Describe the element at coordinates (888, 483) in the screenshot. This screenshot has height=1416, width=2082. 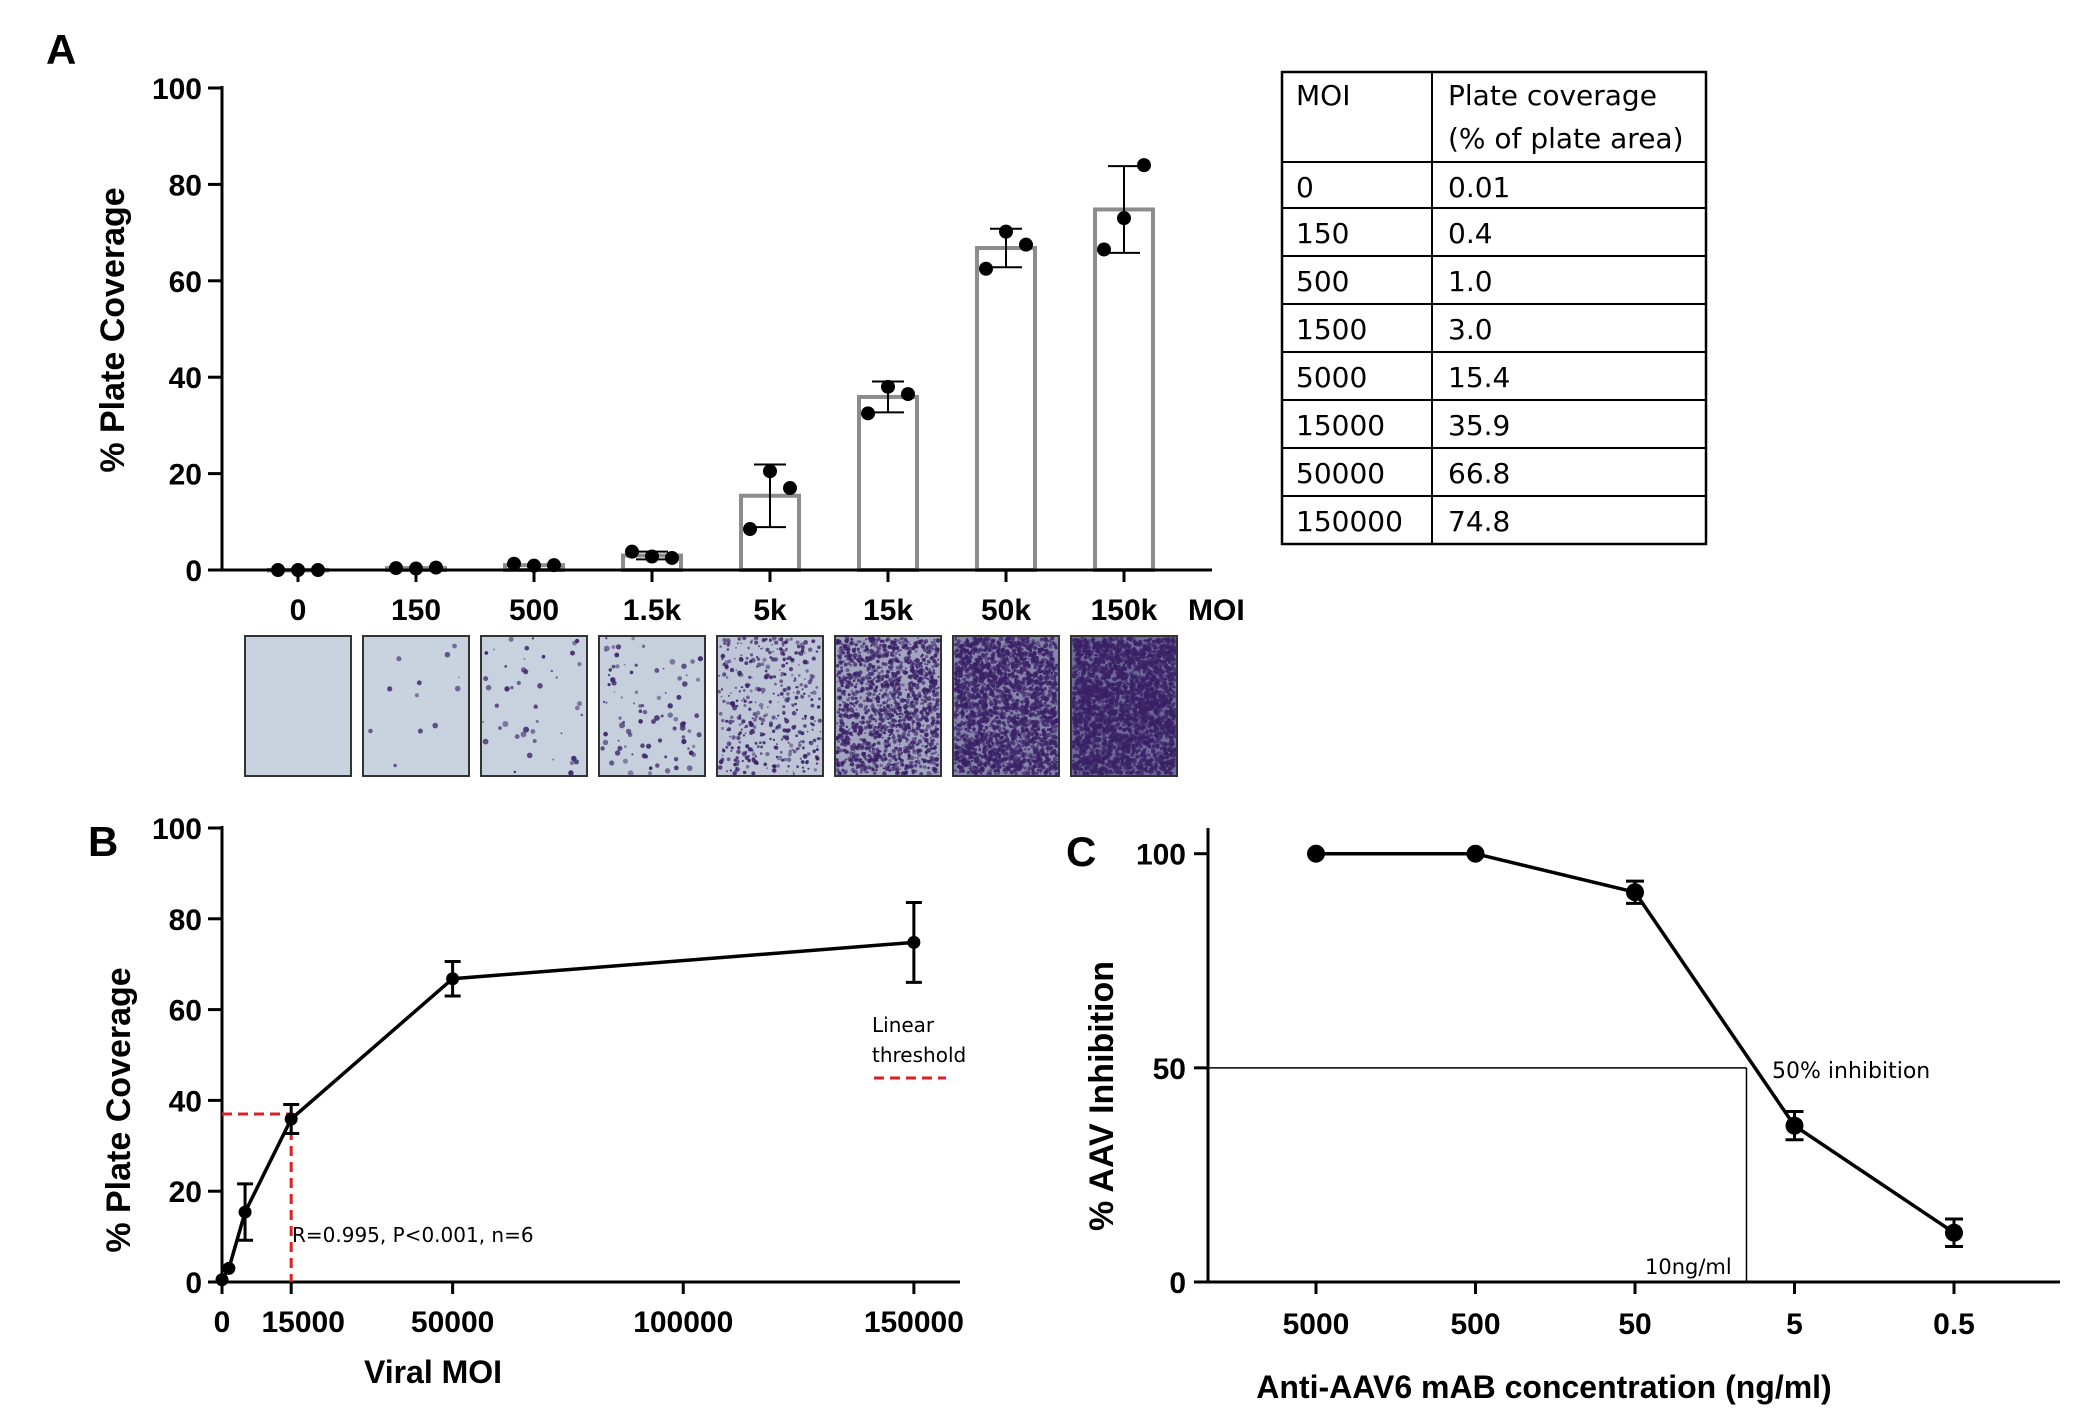
I see `a-bar` at that location.